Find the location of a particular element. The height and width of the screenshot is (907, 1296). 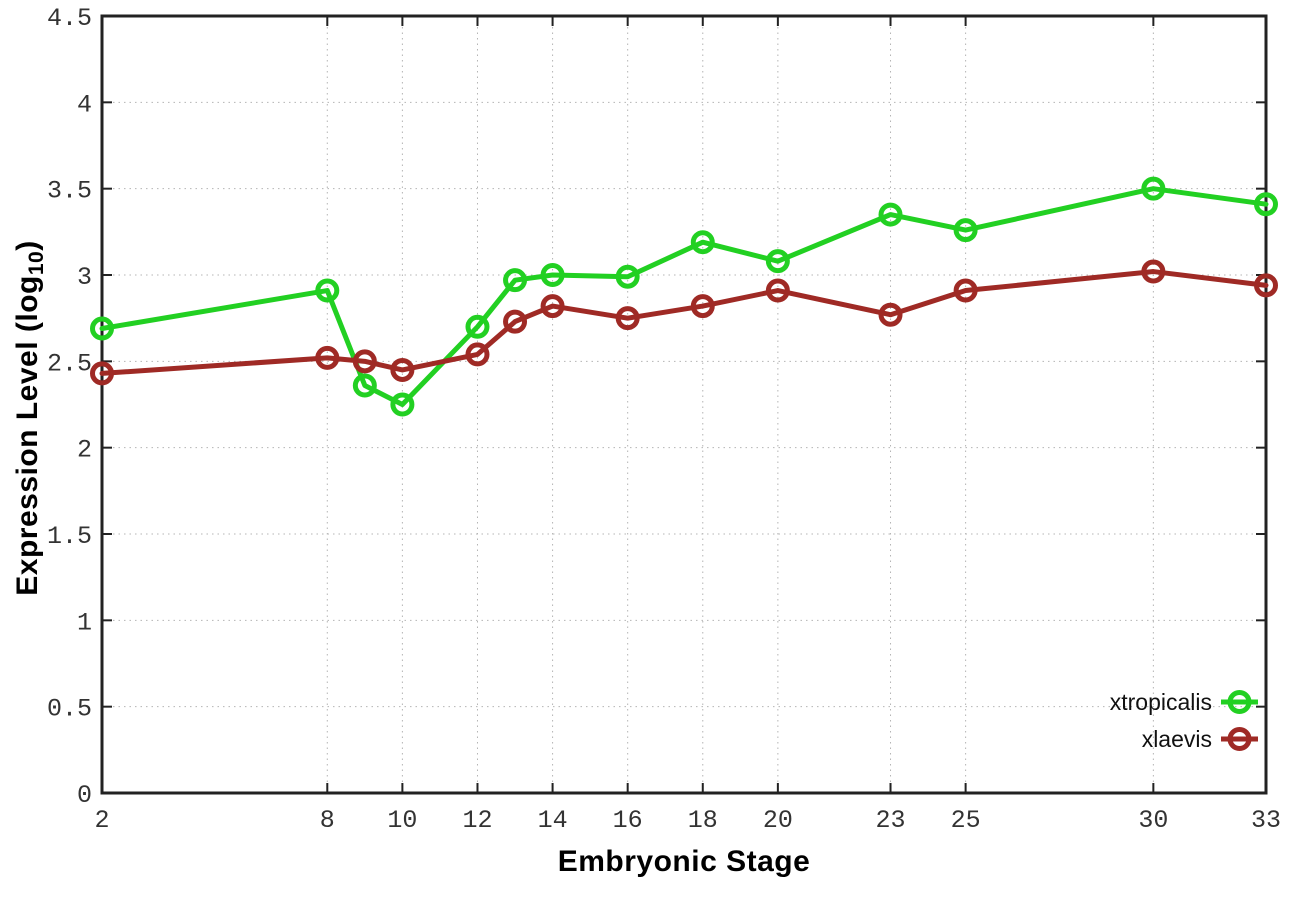

x-tick-label-25: 25 is located at coordinates (966, 820).